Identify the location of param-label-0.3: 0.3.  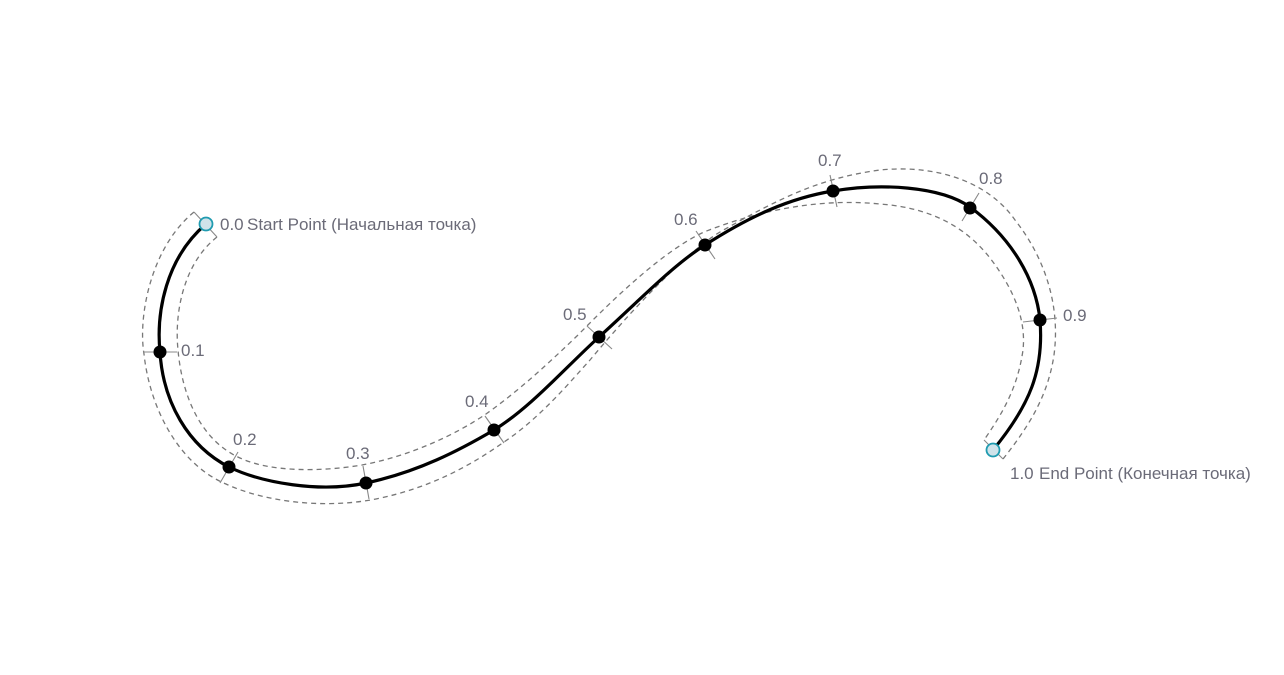
(358, 453).